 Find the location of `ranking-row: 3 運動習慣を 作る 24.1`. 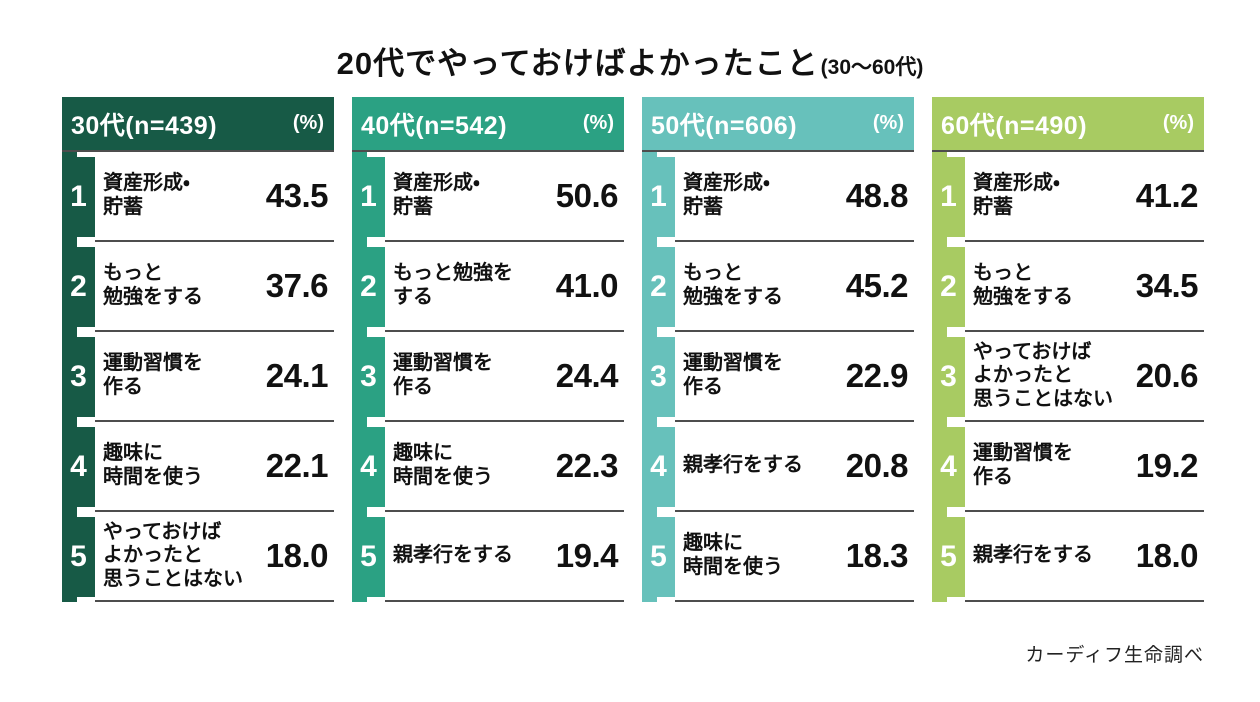

ranking-row: 3 運動習慣を 作る 24.1 is located at coordinates (198, 377).